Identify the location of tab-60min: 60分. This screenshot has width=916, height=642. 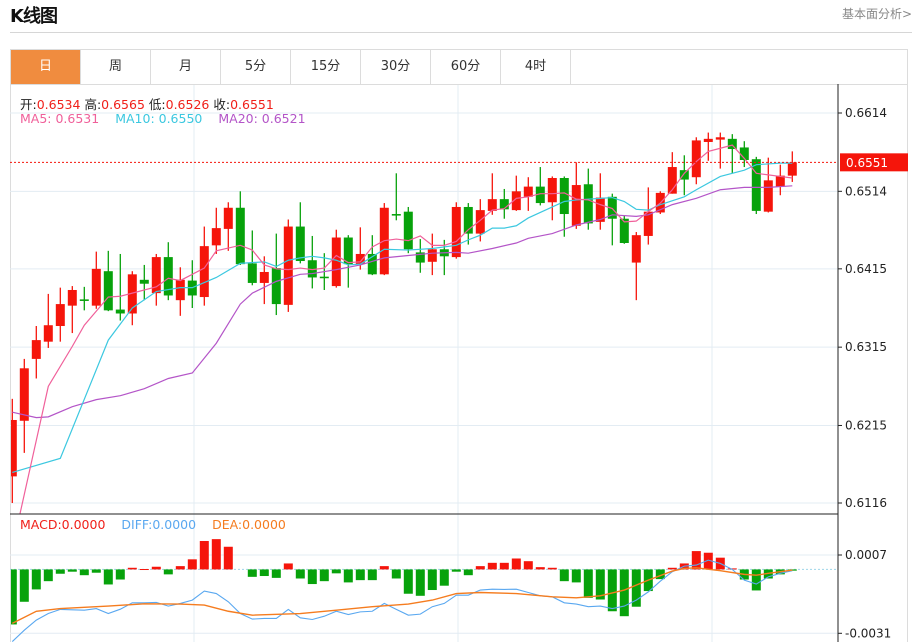
(466, 67).